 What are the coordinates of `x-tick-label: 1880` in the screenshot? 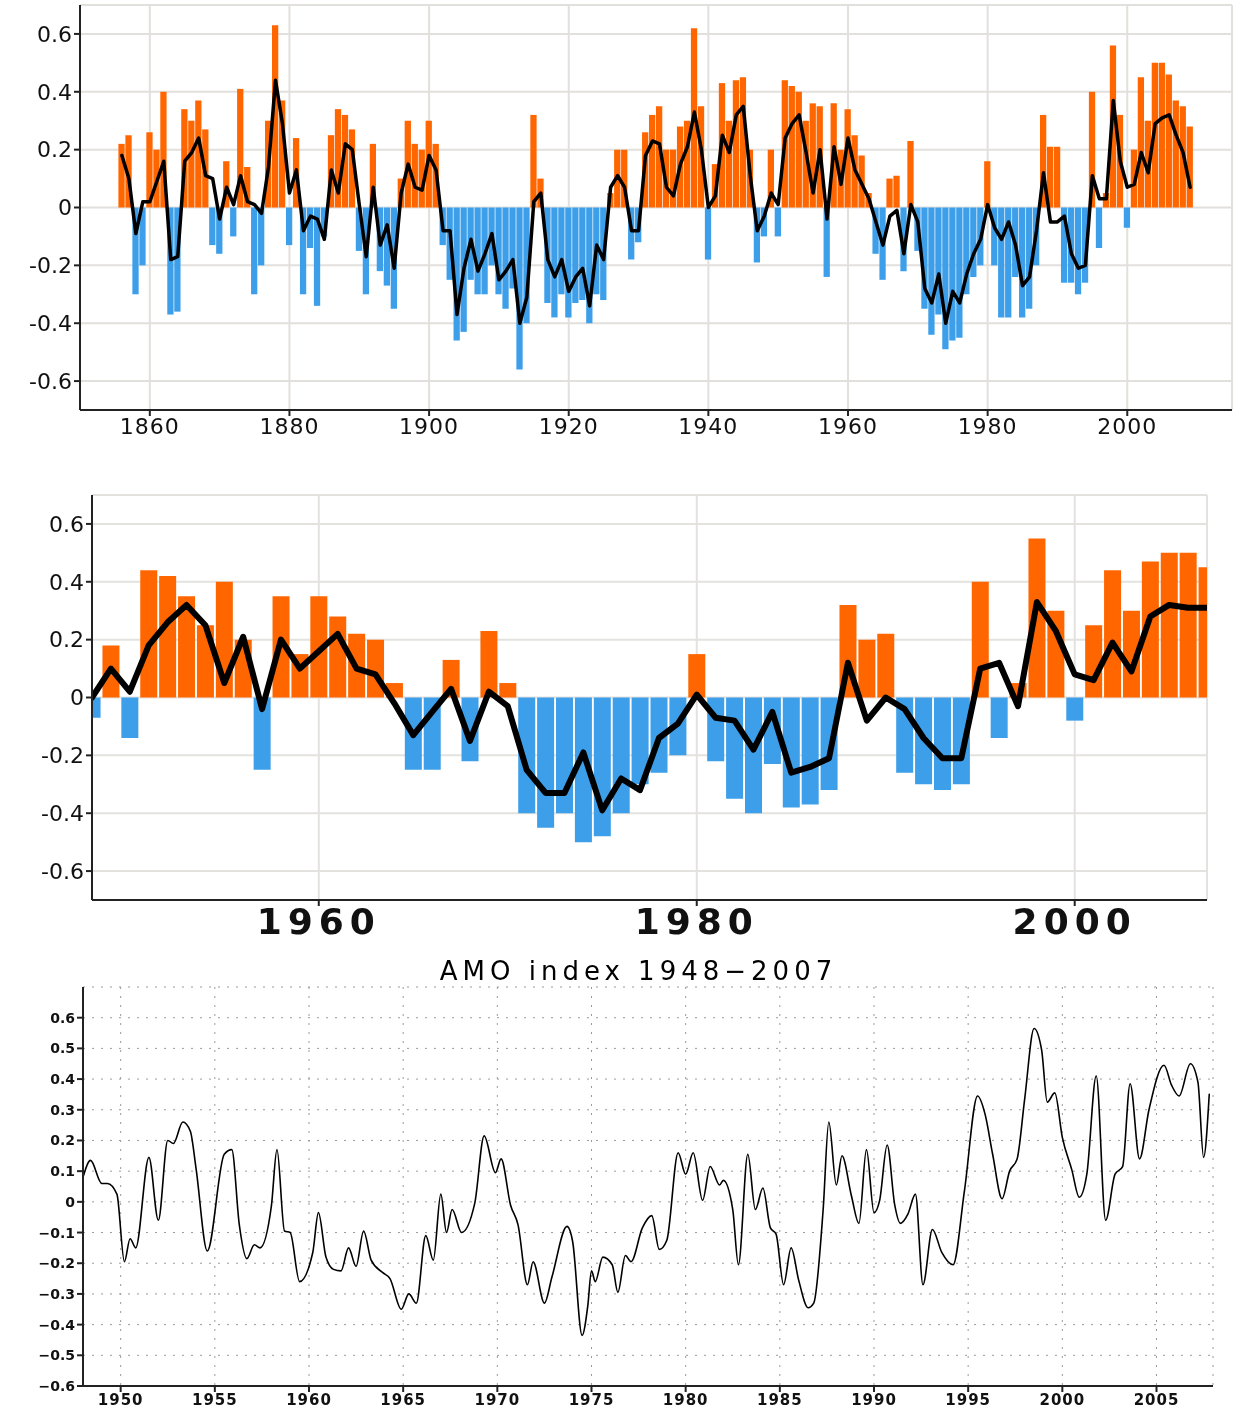 It's located at (289, 426).